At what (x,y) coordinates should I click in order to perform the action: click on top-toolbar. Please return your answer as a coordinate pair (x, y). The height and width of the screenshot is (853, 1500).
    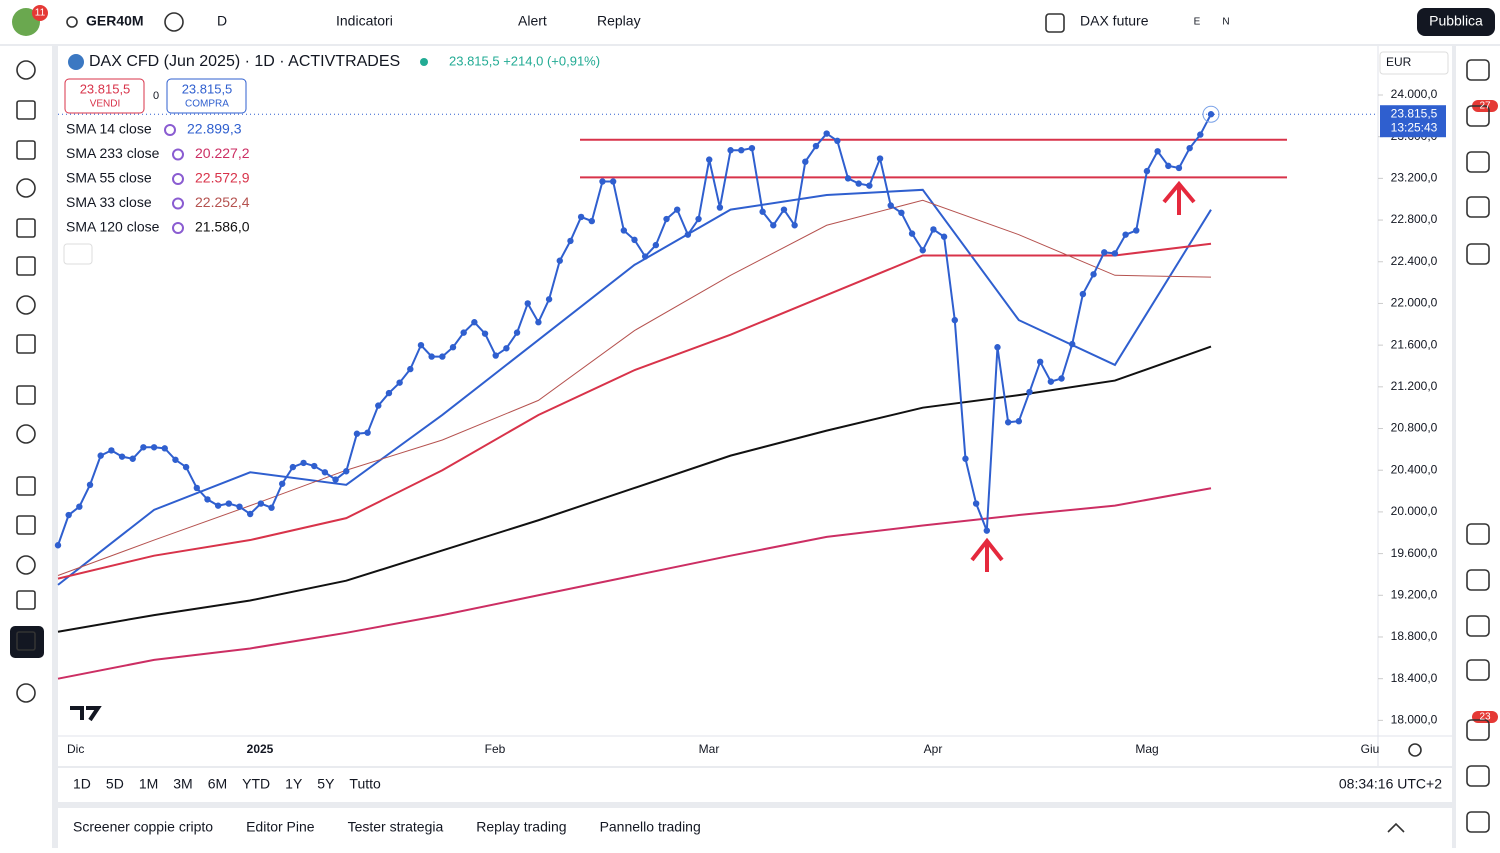
    Looking at the image, I should click on (750, 22).